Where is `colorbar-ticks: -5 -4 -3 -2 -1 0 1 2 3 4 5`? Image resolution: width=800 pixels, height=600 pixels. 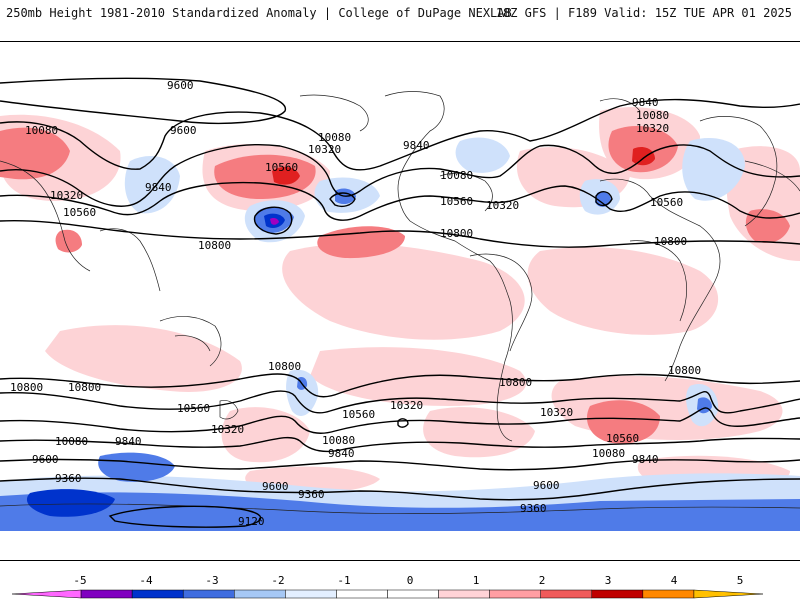
colorbar-ticks: -5 -4 -3 -2 -1 0 1 2 3 4 5 is located at coordinates (408, 580).